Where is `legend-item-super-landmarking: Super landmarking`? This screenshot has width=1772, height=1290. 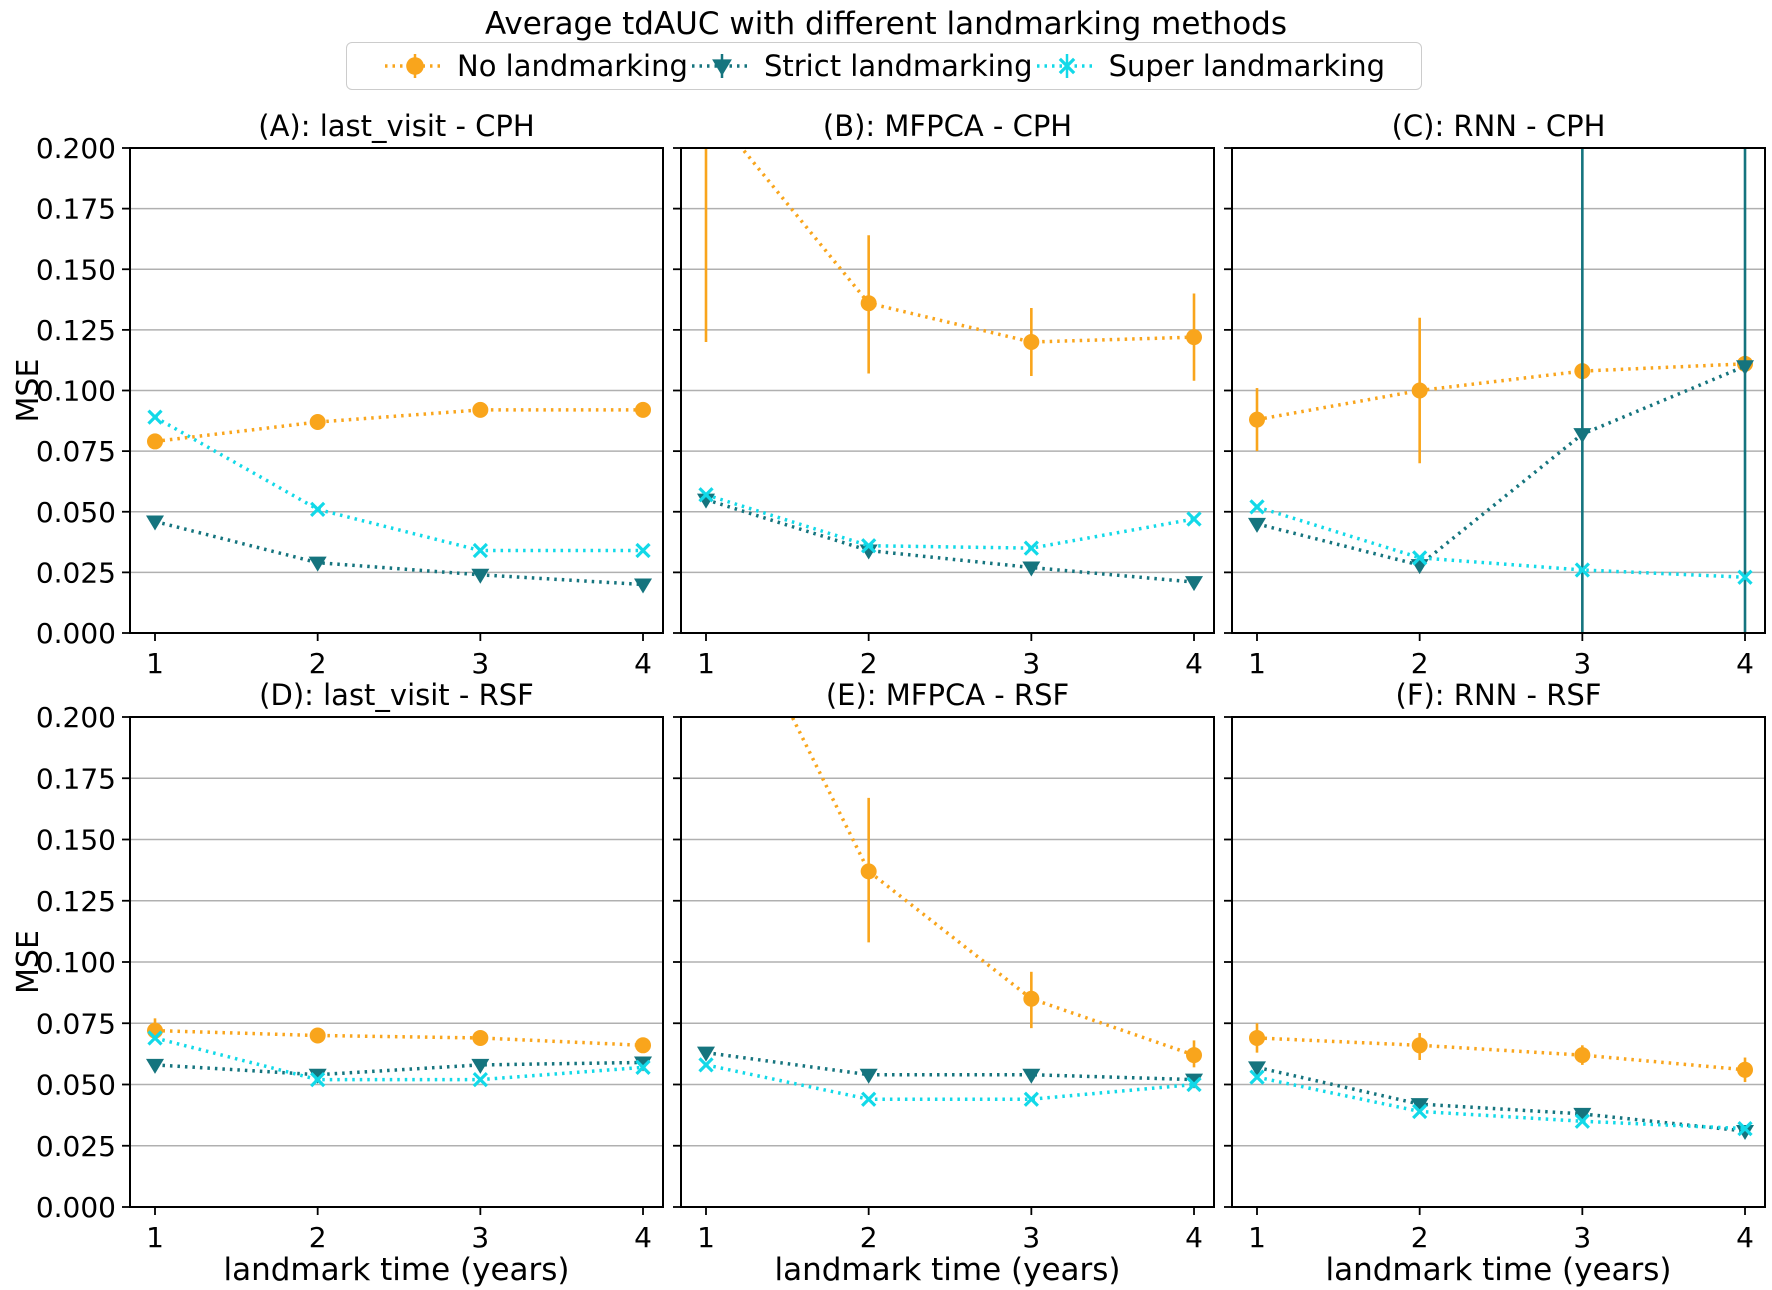
legend-item-super-landmarking: Super landmarking is located at coordinates (1210, 66).